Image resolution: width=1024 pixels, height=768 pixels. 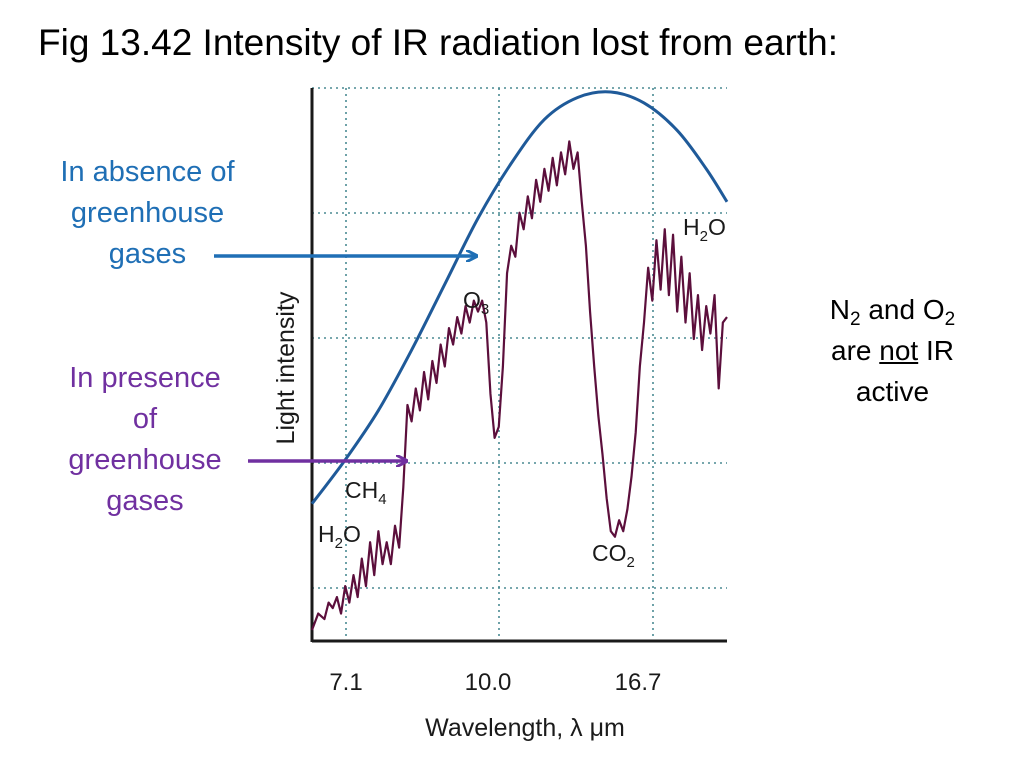 What do you see at coordinates (704, 229) in the screenshot?
I see `annotation-h2o-right: H2O` at bounding box center [704, 229].